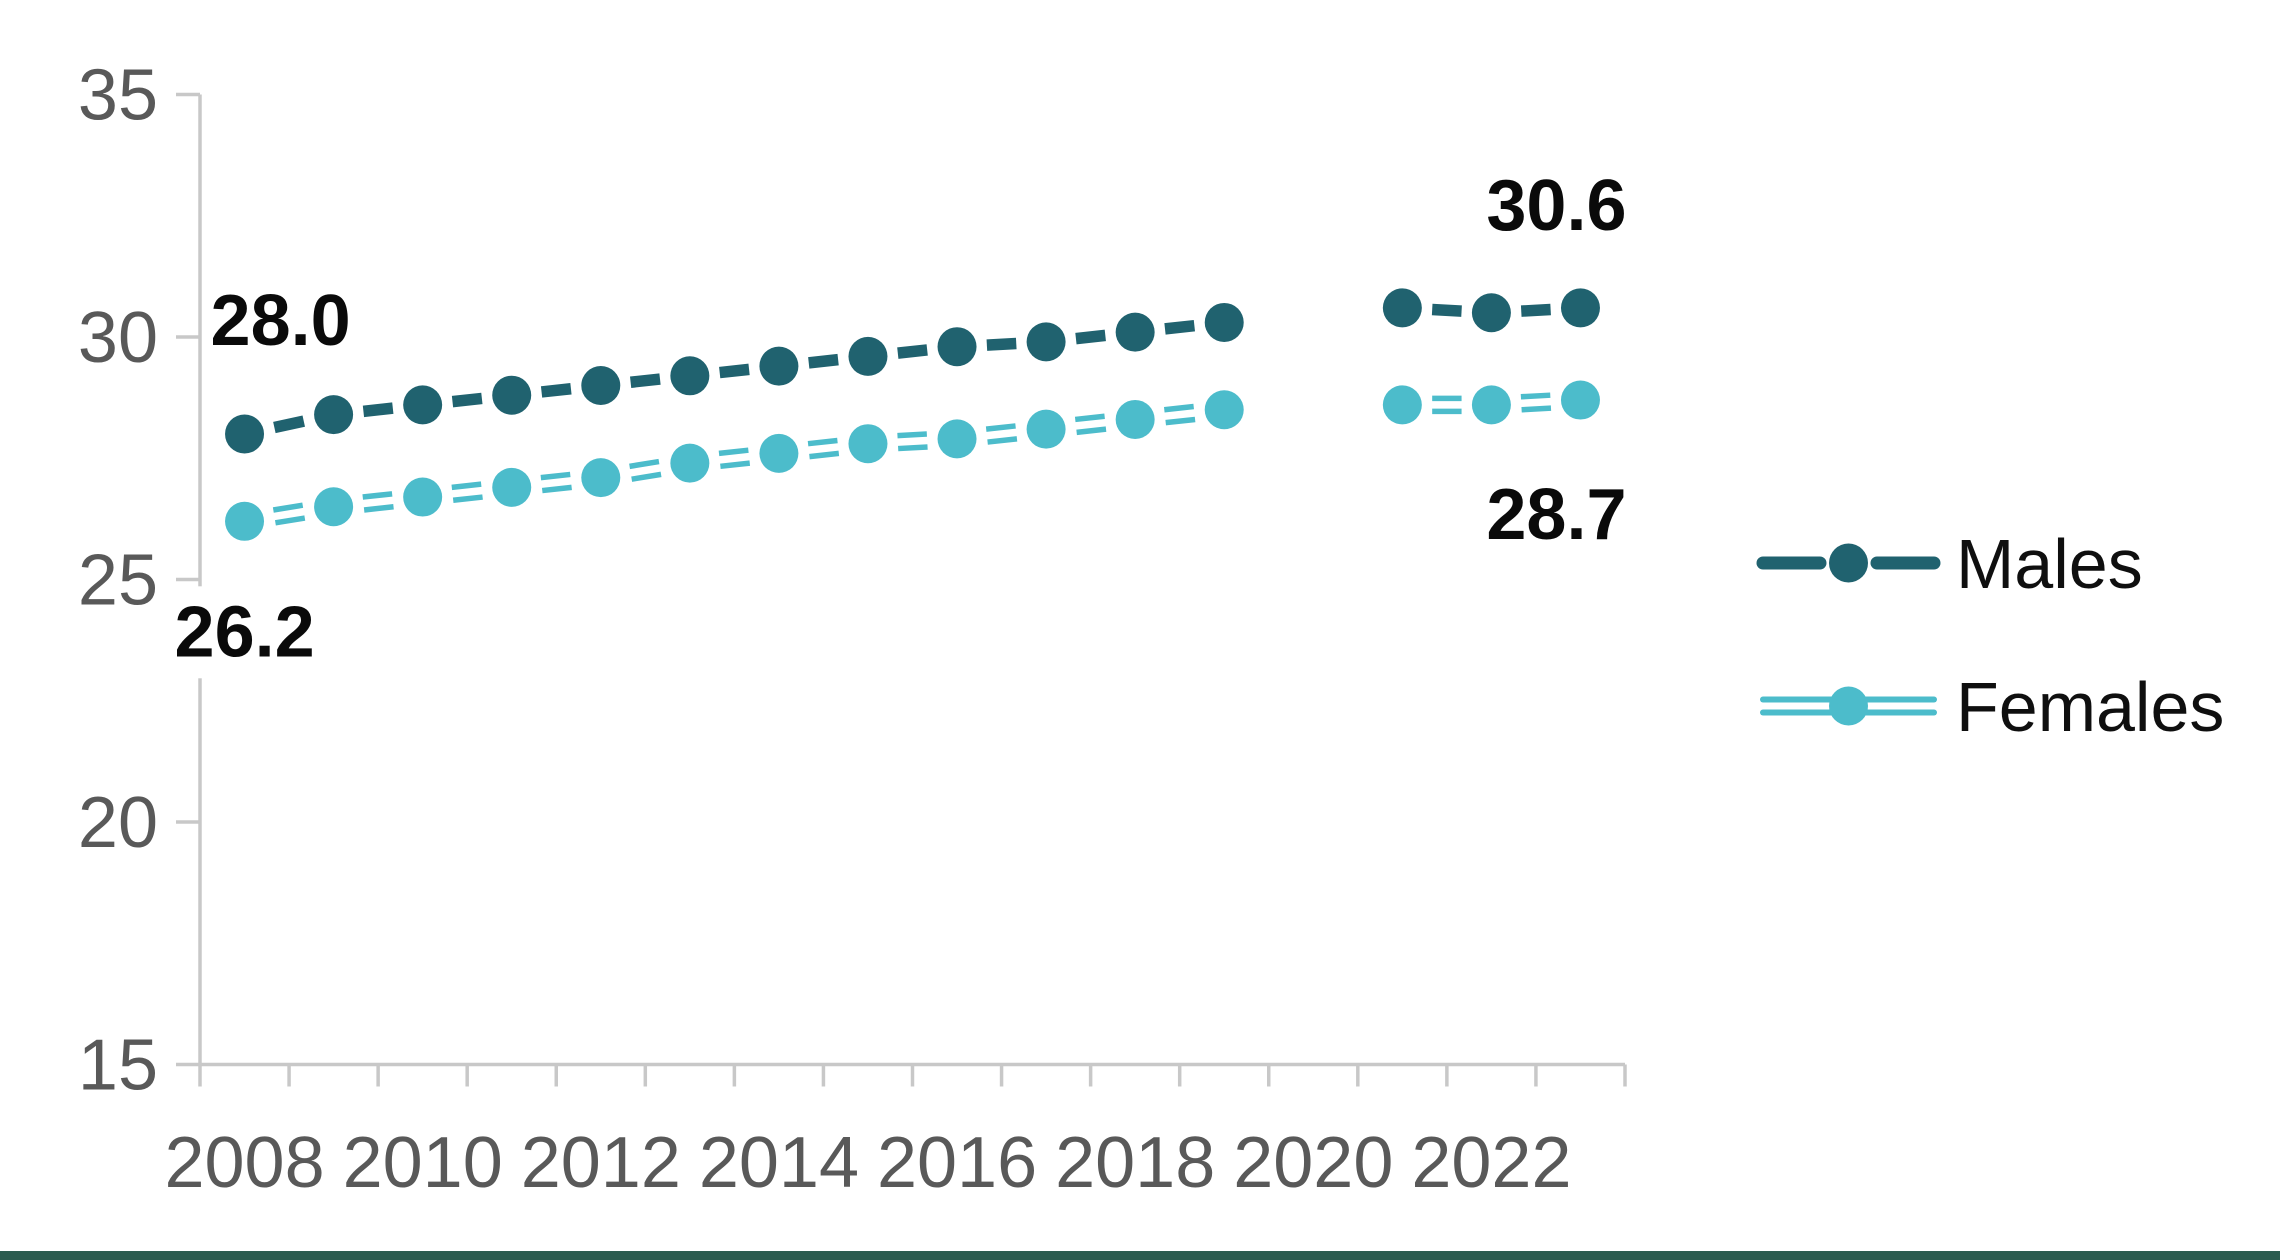 The width and height of the screenshot is (2280, 1260). What do you see at coordinates (1580, 400) in the screenshot?
I see `data-point-females-2023` at bounding box center [1580, 400].